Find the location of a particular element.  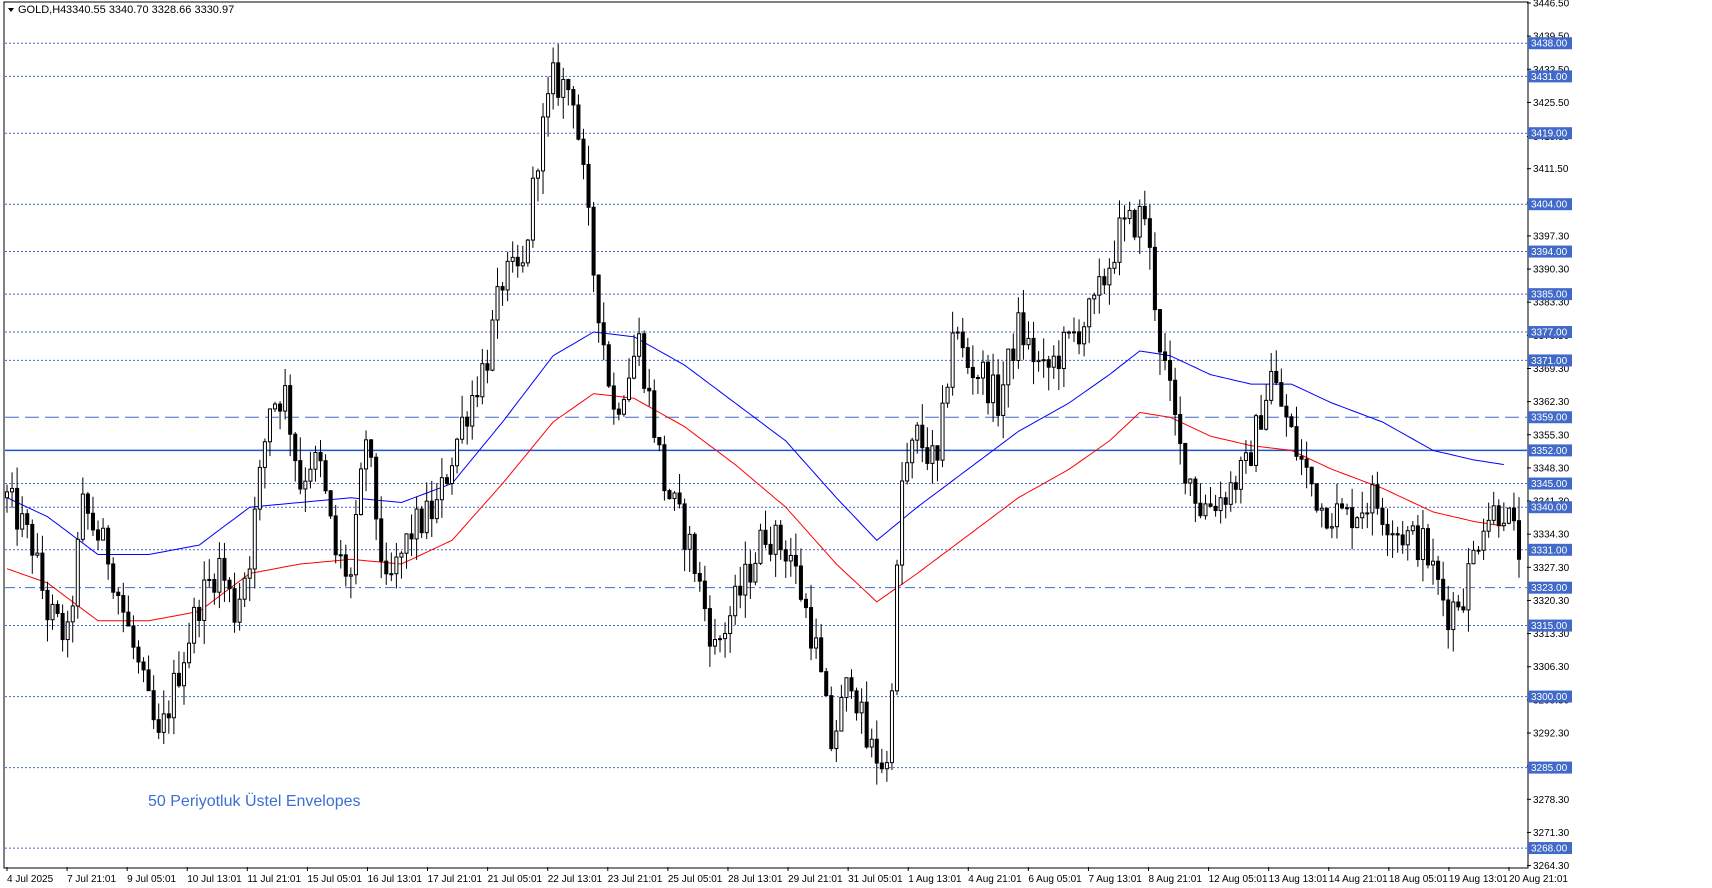

x-tick-label: 8 Aug 21:01 is located at coordinates (1176, 879).